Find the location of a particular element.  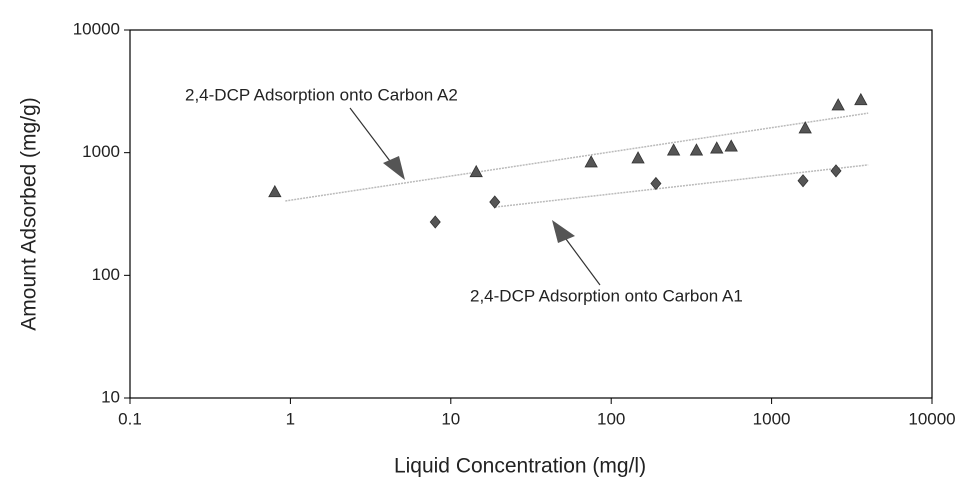

y-tick-label: 1000 is located at coordinates (101, 151).